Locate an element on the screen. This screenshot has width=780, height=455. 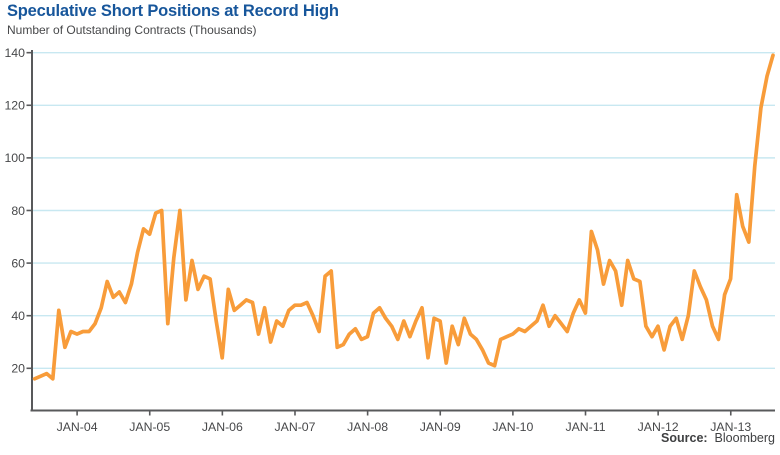
y-tick-label-60: 60 is located at coordinates (18, 263).